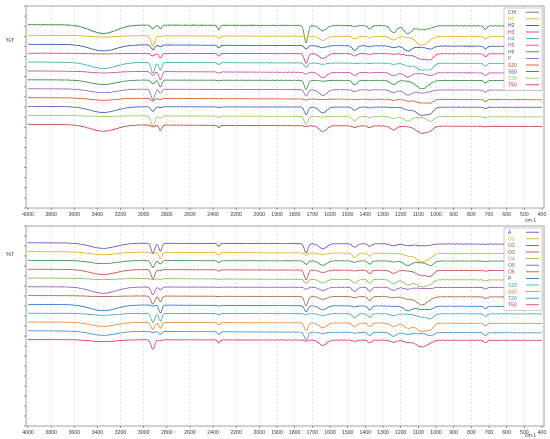 Image resolution: width=550 pixels, height=439 pixels. I want to click on top-y-axis-label: %T, so click(10, 41).